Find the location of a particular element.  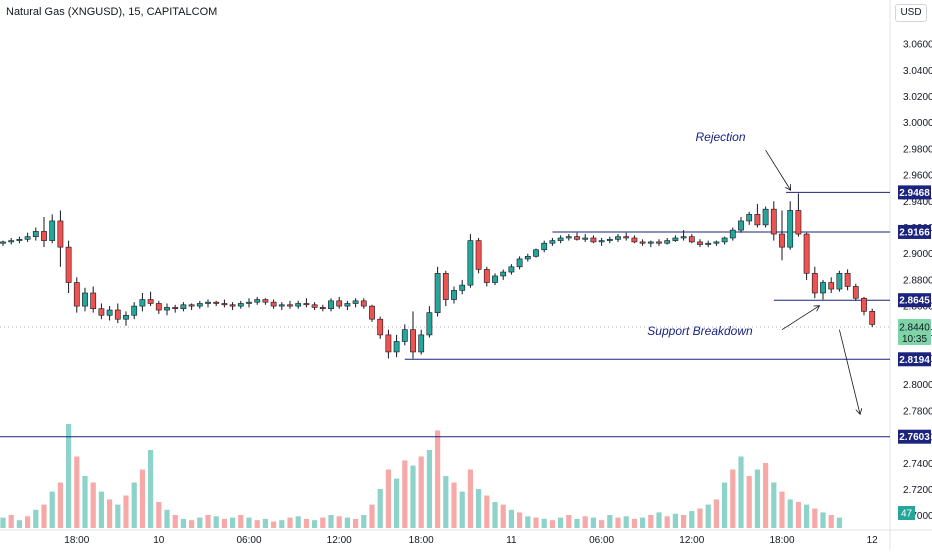

y-tick-label: 2.7000 is located at coordinates (917, 516).